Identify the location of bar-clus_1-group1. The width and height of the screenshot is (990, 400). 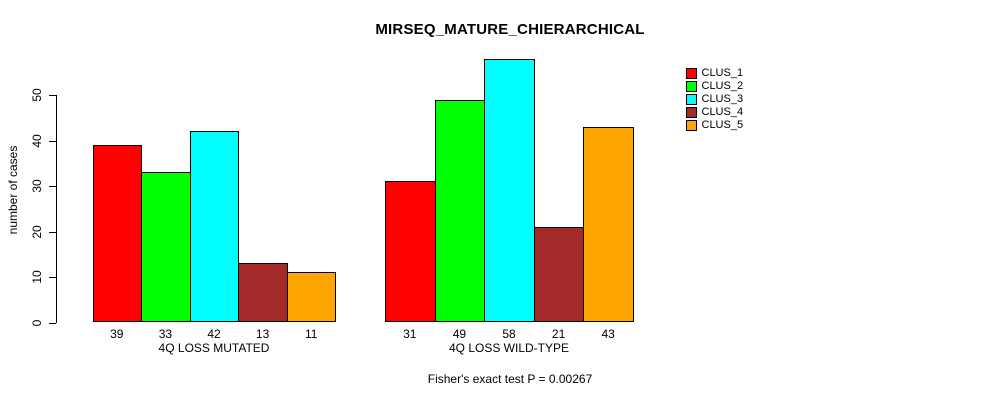
(117, 234).